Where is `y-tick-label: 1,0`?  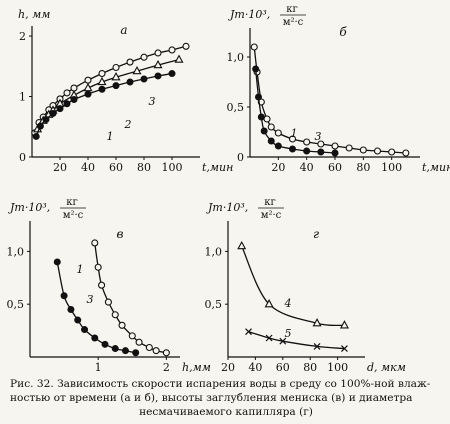
y-tick-label: 1,0 is located at coordinates (214, 251).